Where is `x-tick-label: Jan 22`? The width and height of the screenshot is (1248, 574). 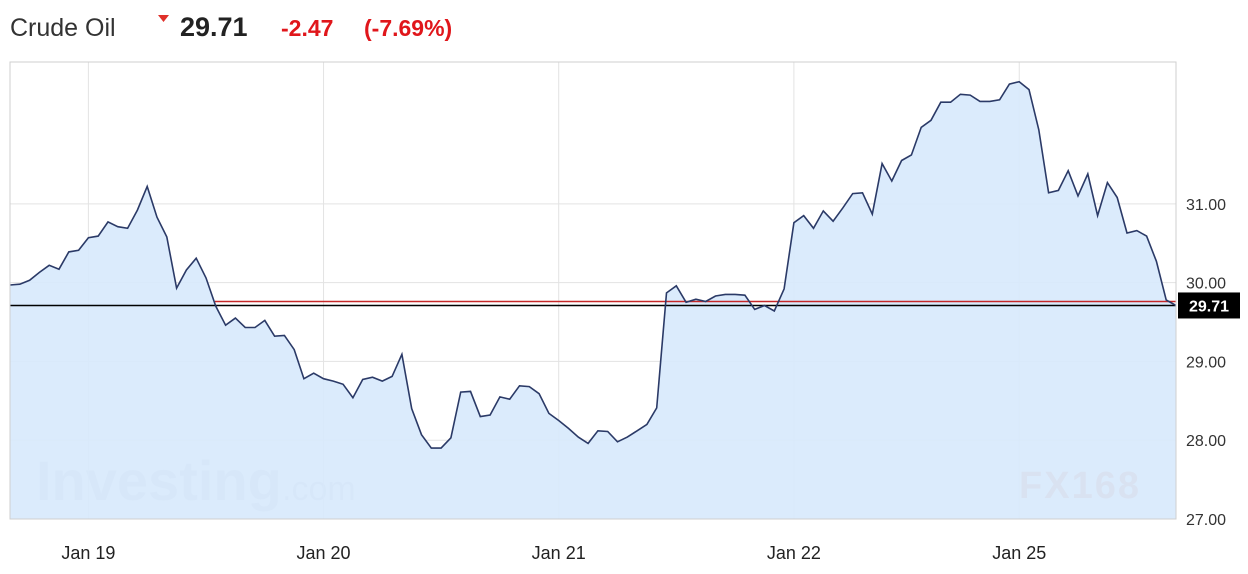
x-tick-label: Jan 22 is located at coordinates (794, 553).